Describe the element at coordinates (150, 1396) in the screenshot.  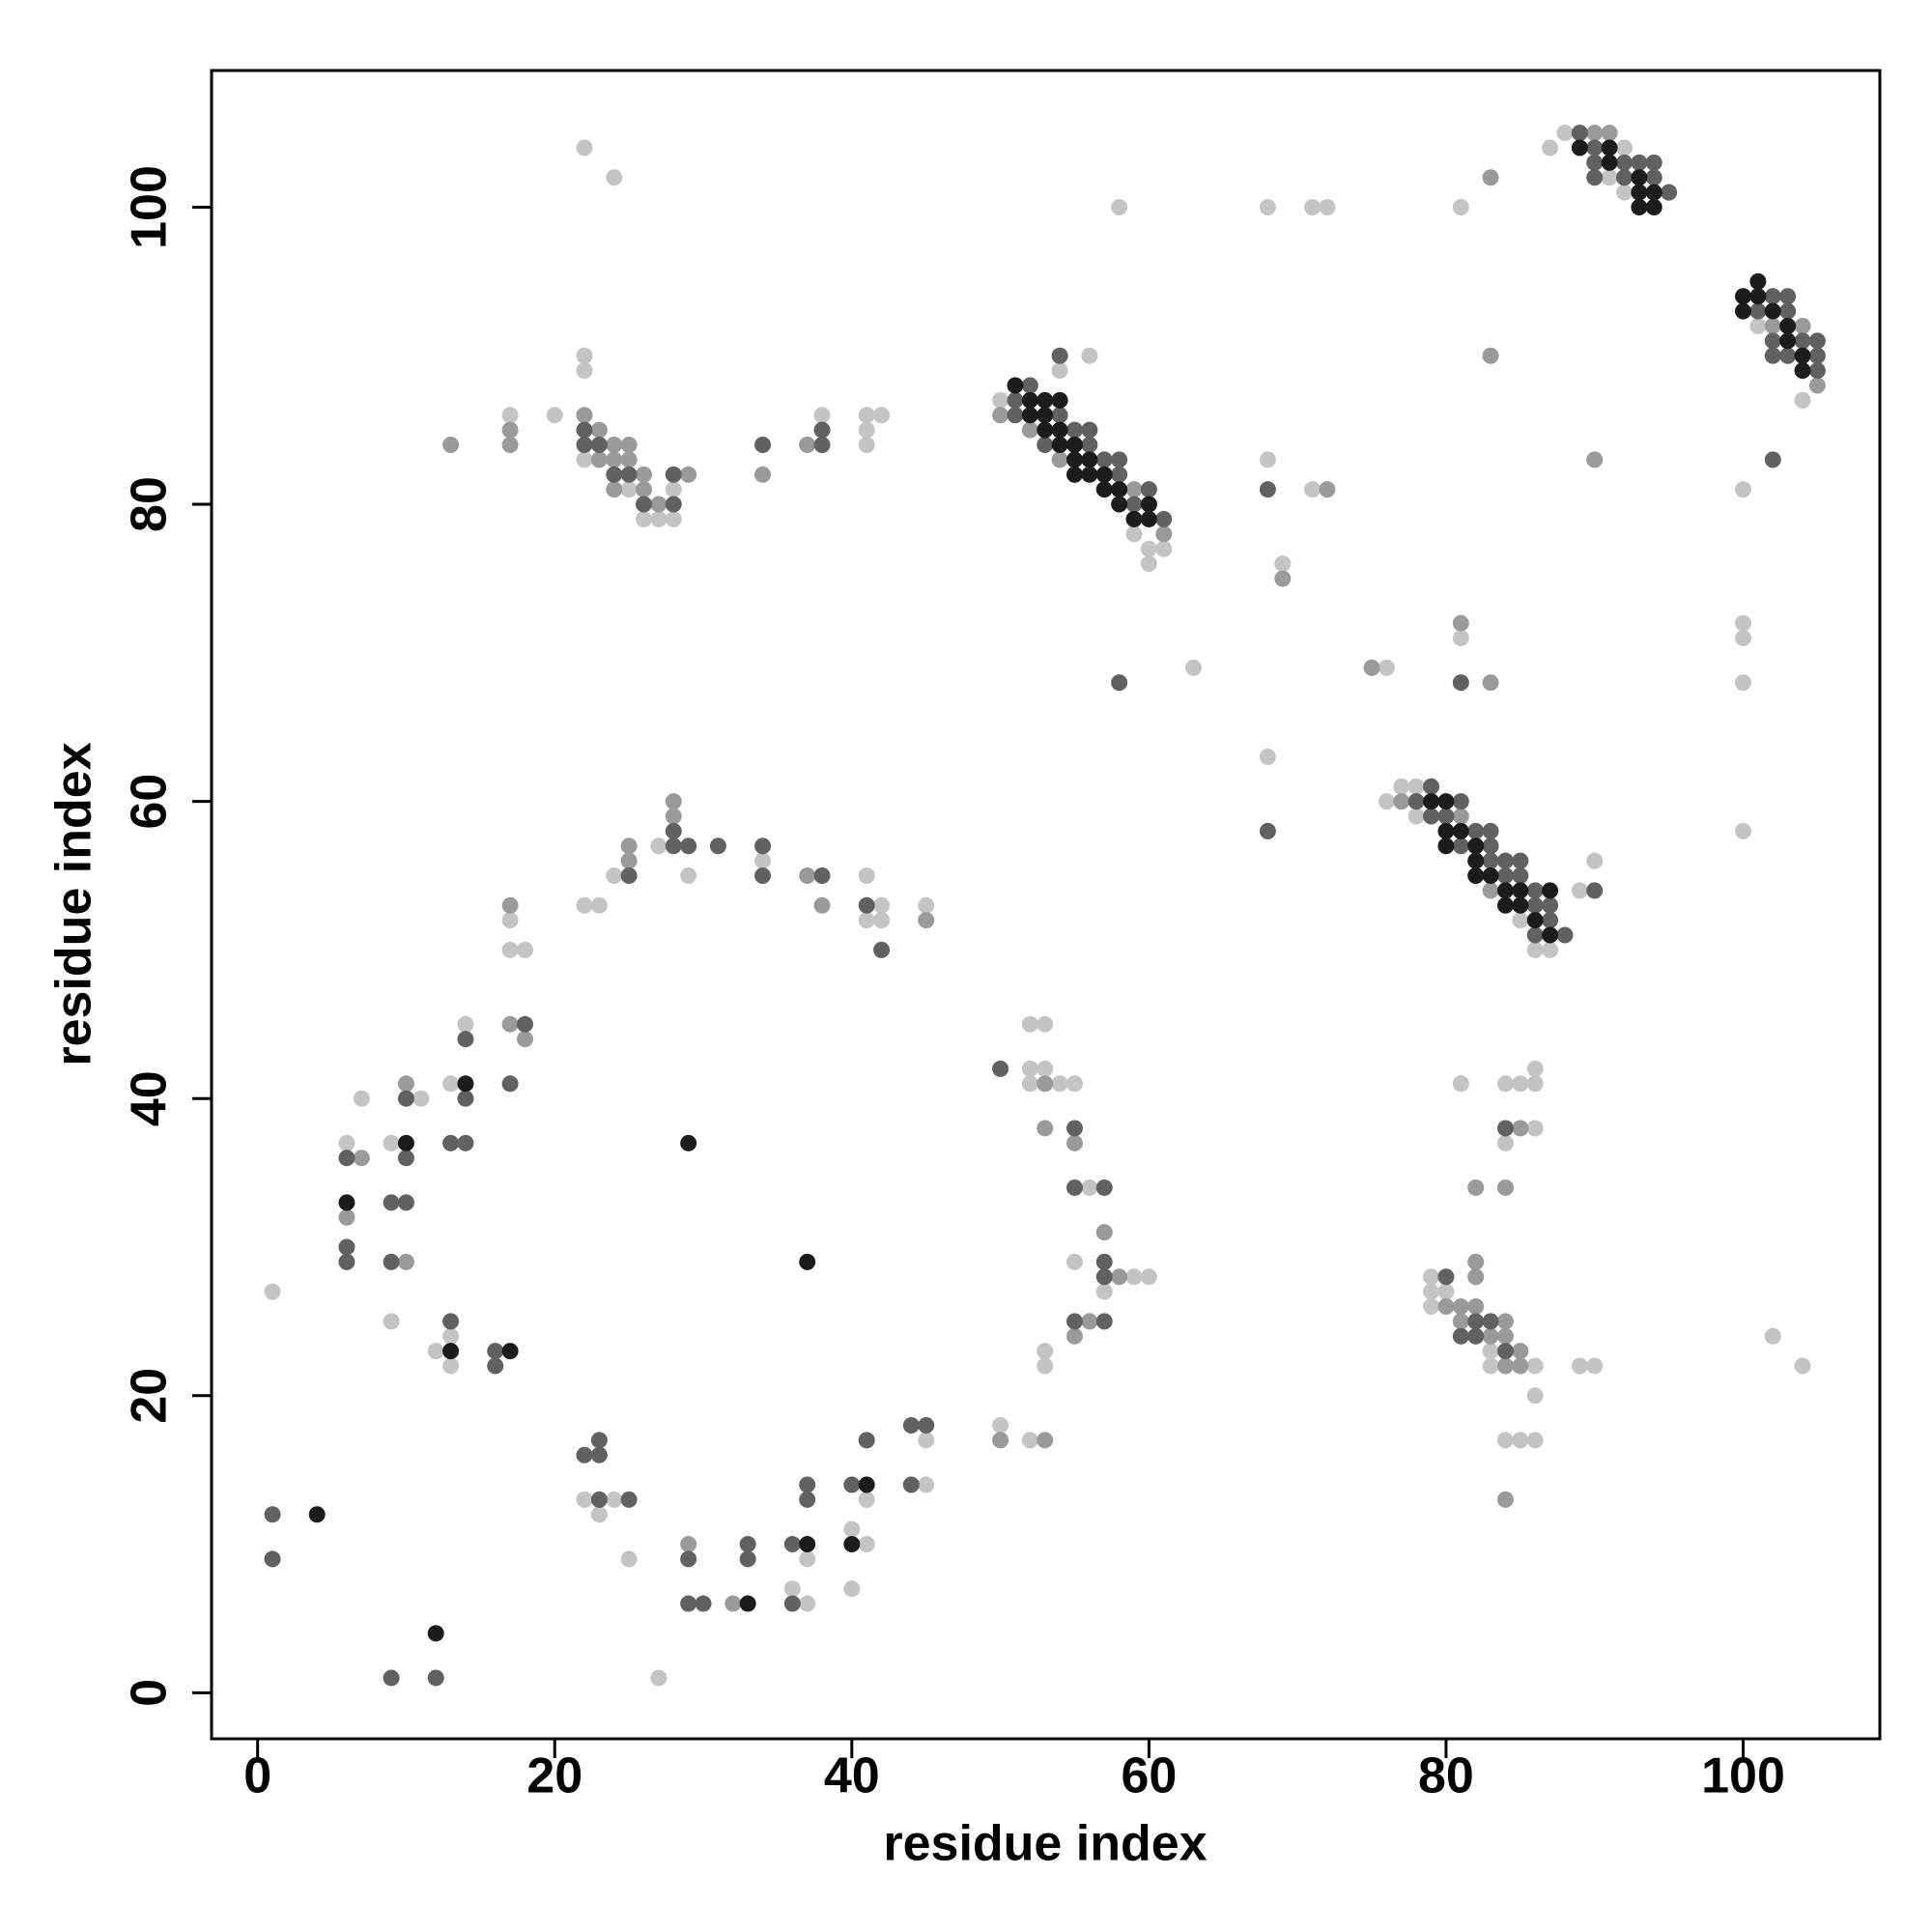
I see `y-tick-label: 20` at that location.